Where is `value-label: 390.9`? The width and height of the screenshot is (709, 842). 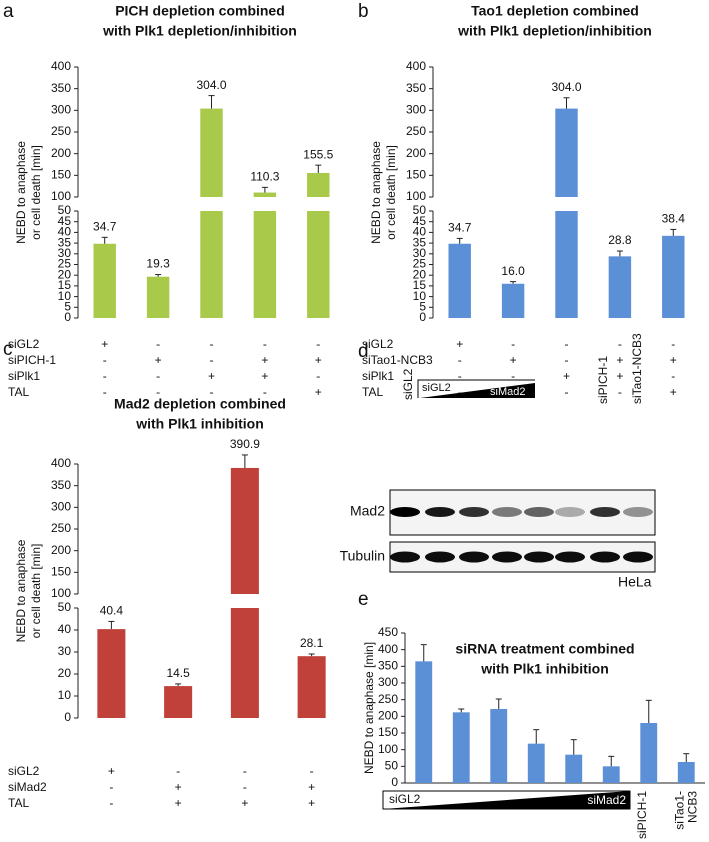 value-label: 390.9 is located at coordinates (245, 444).